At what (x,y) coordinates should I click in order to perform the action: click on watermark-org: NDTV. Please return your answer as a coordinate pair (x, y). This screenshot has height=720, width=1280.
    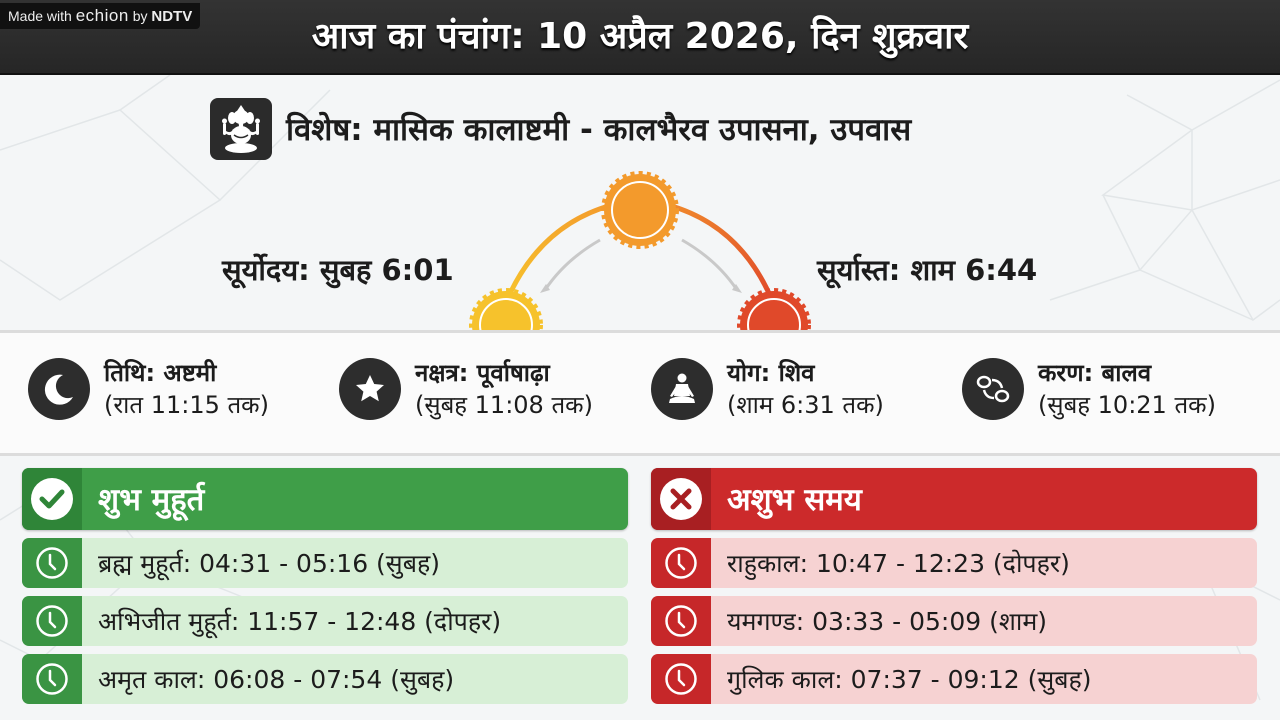
    Looking at the image, I should click on (172, 16).